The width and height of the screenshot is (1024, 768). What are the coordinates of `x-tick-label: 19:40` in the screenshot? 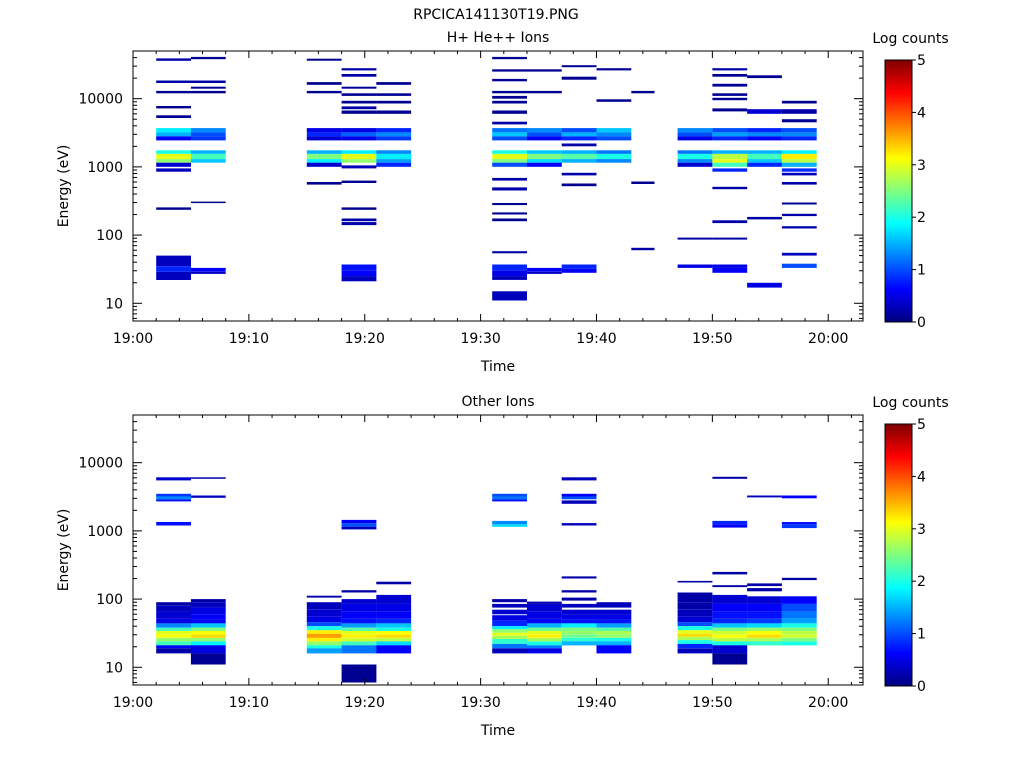 It's located at (596, 339).